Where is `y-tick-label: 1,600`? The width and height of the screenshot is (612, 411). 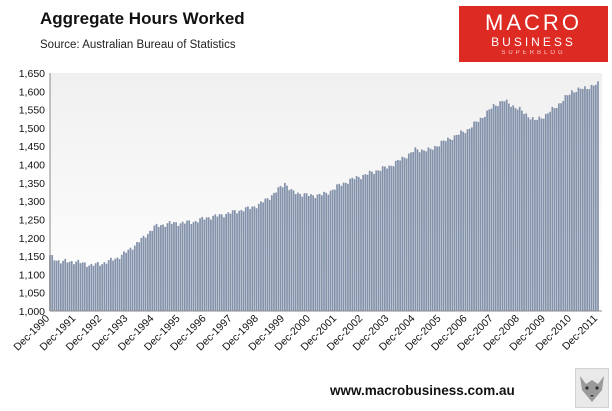 y-tick-label: 1,600 is located at coordinates (32, 92).